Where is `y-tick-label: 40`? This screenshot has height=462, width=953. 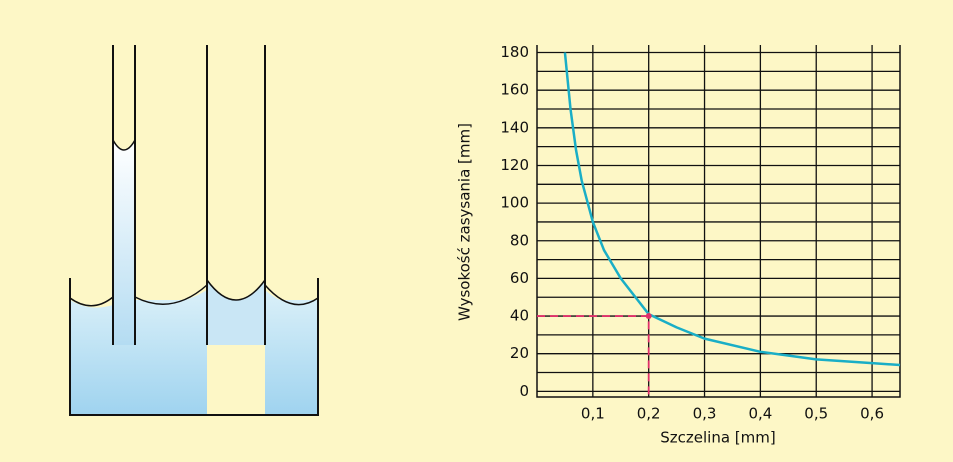 y-tick-label: 40 is located at coordinates (519, 316).